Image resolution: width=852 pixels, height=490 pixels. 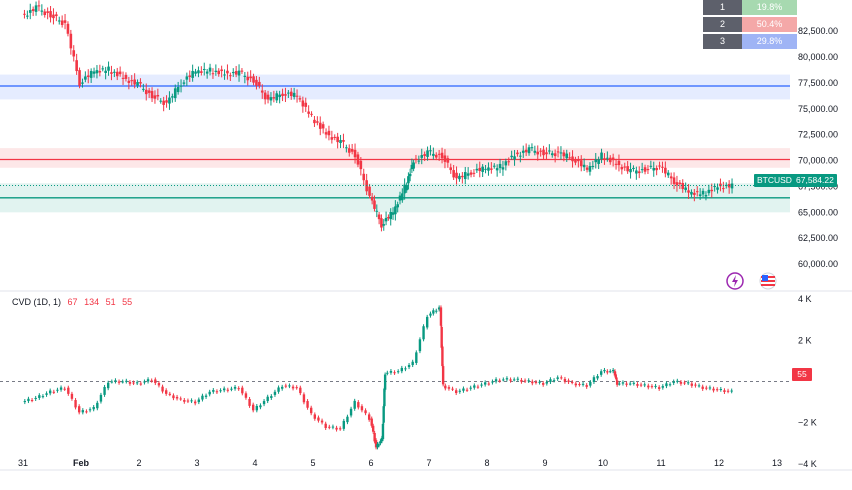 I want to click on stats-row: 3 29.8%, so click(x=750, y=41).